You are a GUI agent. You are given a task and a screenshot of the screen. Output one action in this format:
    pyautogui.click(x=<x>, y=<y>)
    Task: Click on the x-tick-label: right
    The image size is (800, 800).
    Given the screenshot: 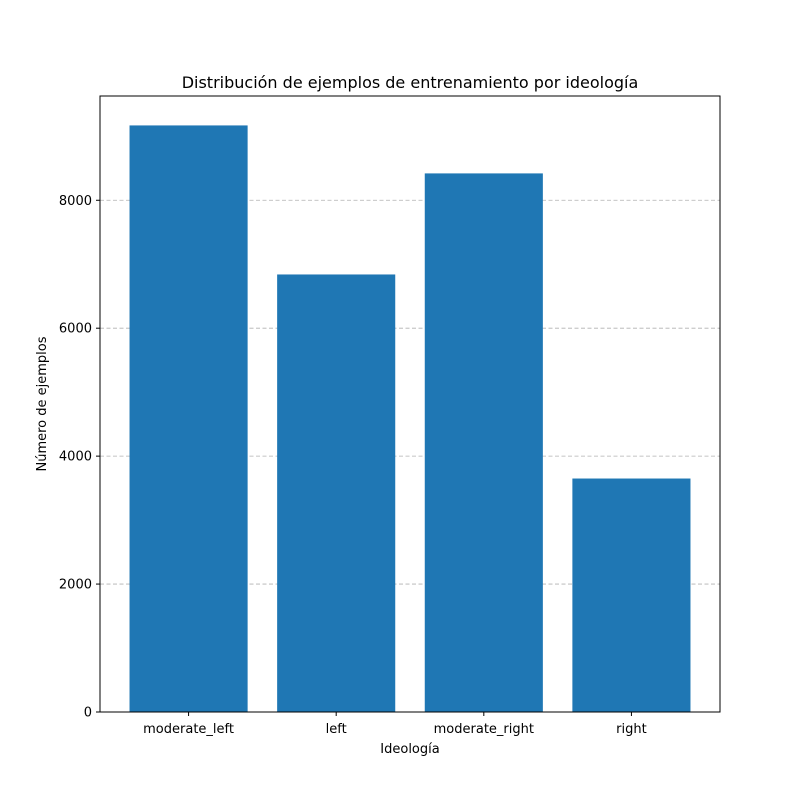 What is the action you would take?
    pyautogui.click(x=631, y=729)
    